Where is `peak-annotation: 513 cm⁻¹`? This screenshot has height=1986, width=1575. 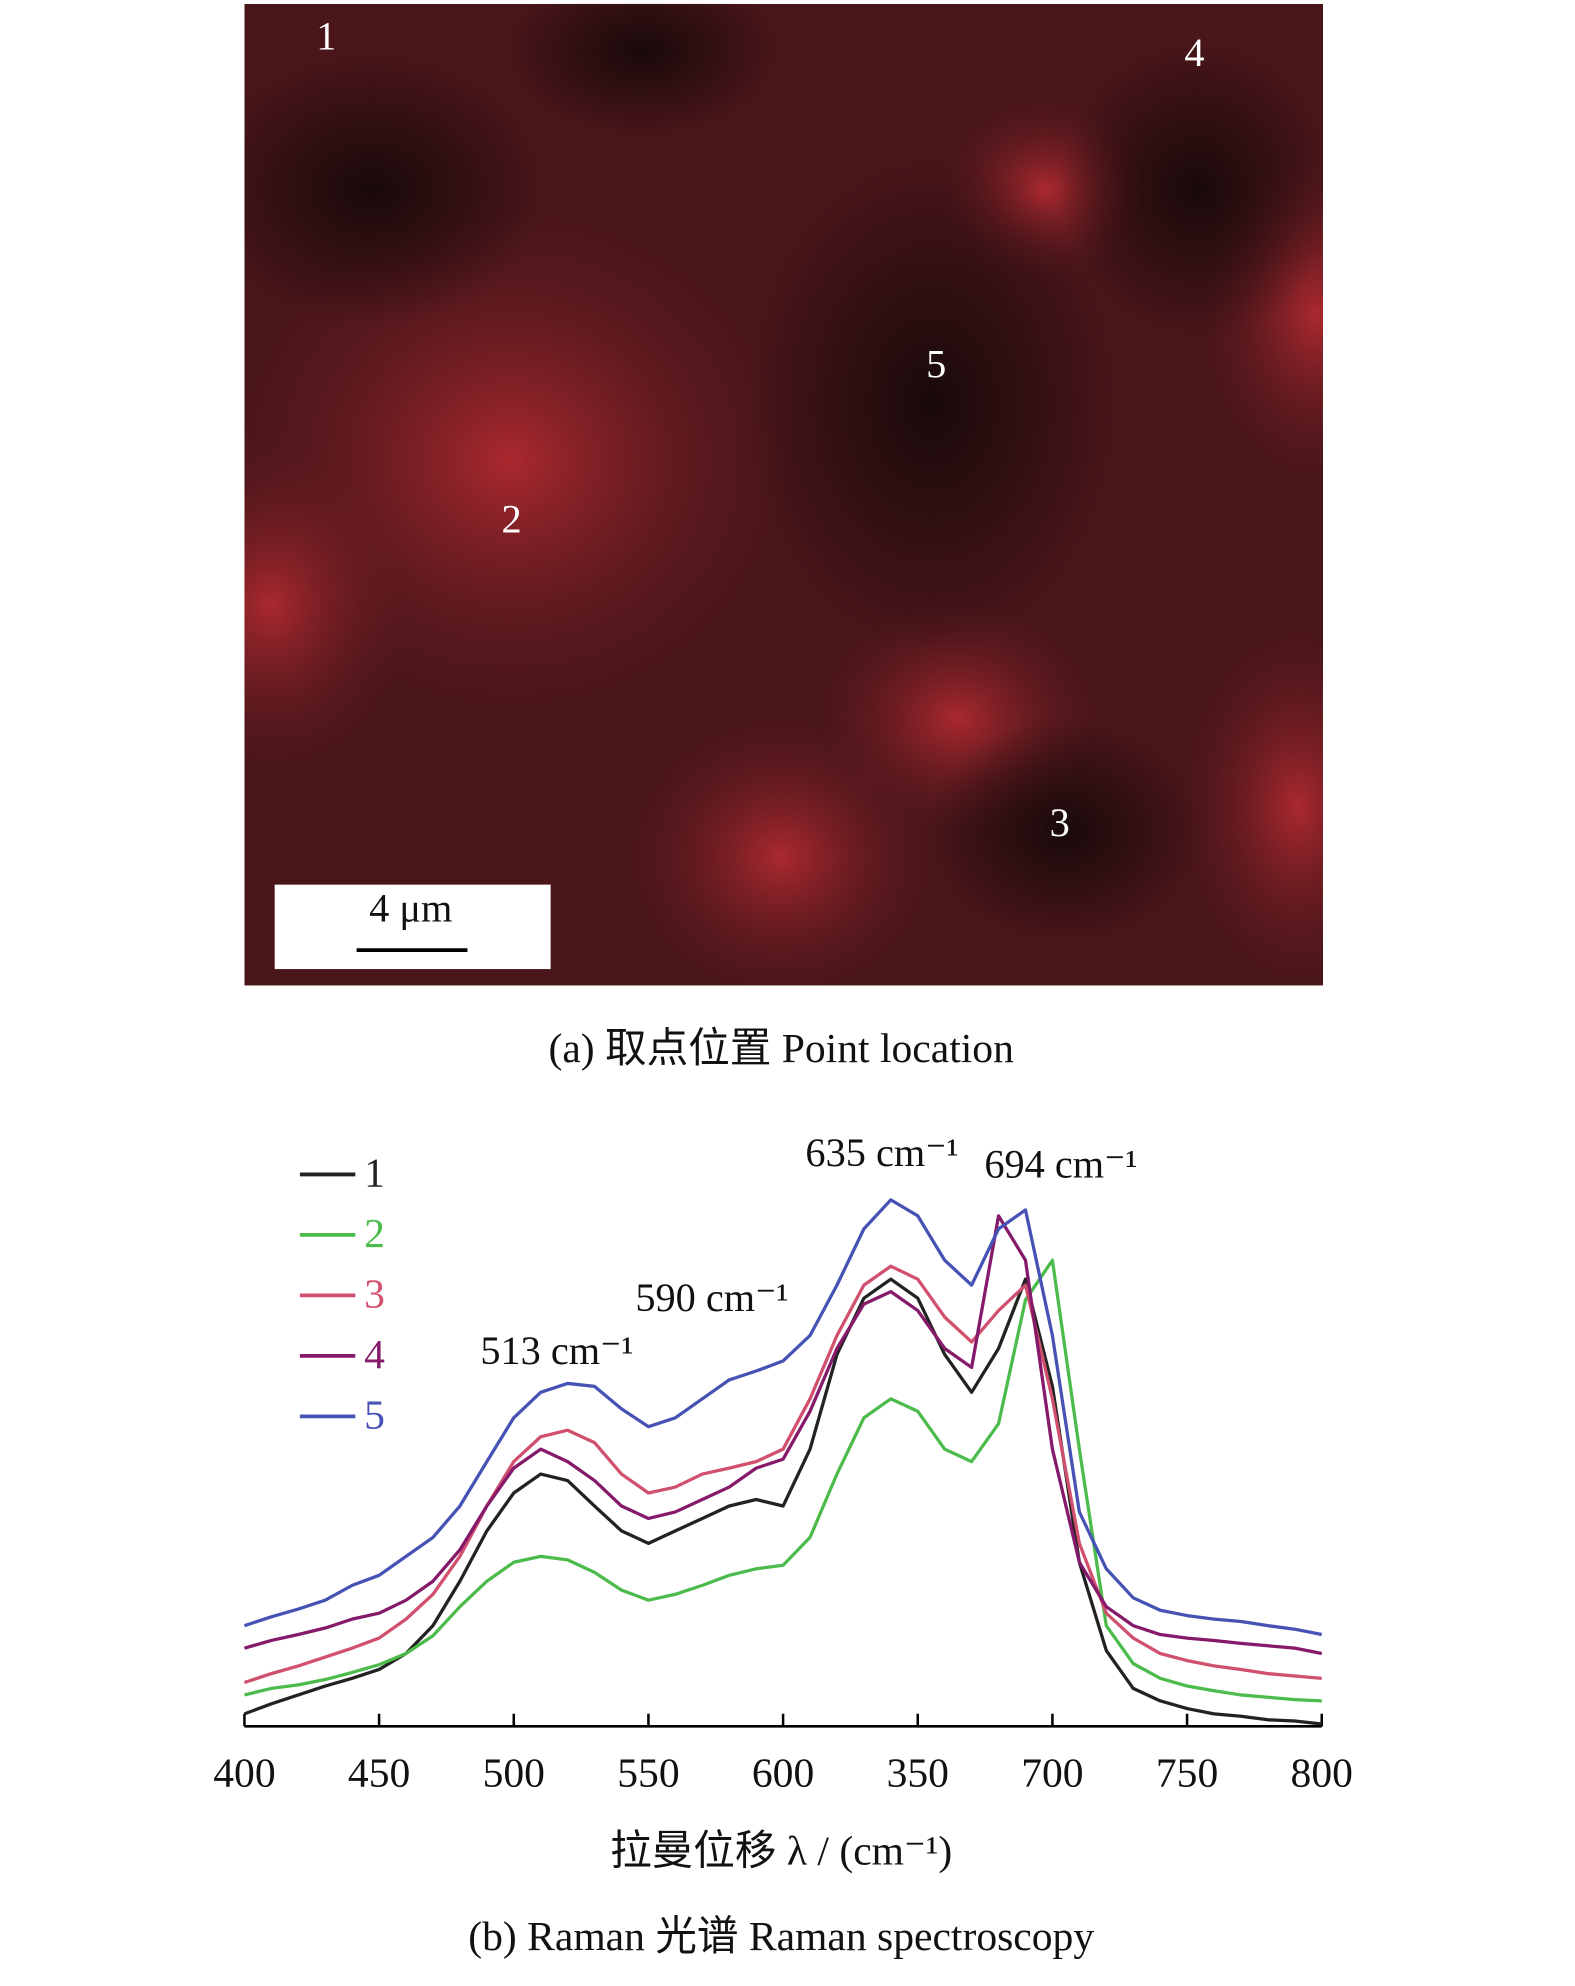
peak-annotation: 513 cm⁻¹ is located at coordinates (556, 1350).